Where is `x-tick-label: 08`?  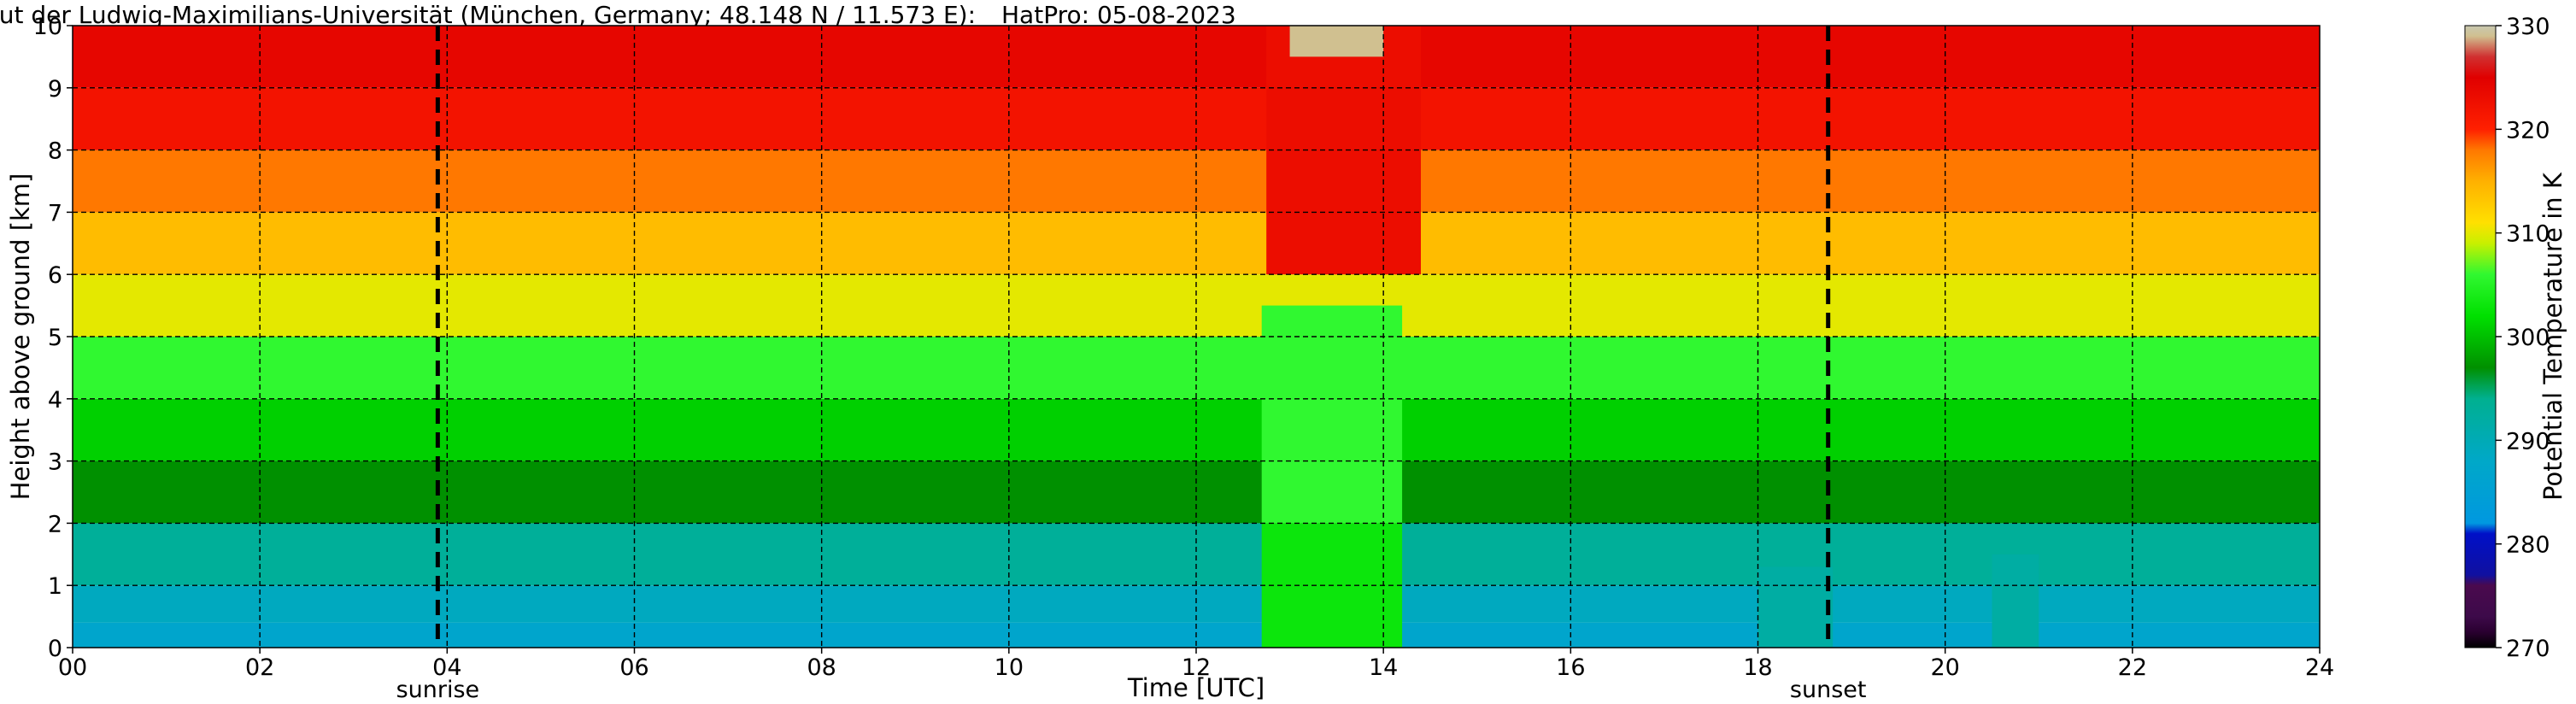
x-tick-label: 08 is located at coordinates (821, 667).